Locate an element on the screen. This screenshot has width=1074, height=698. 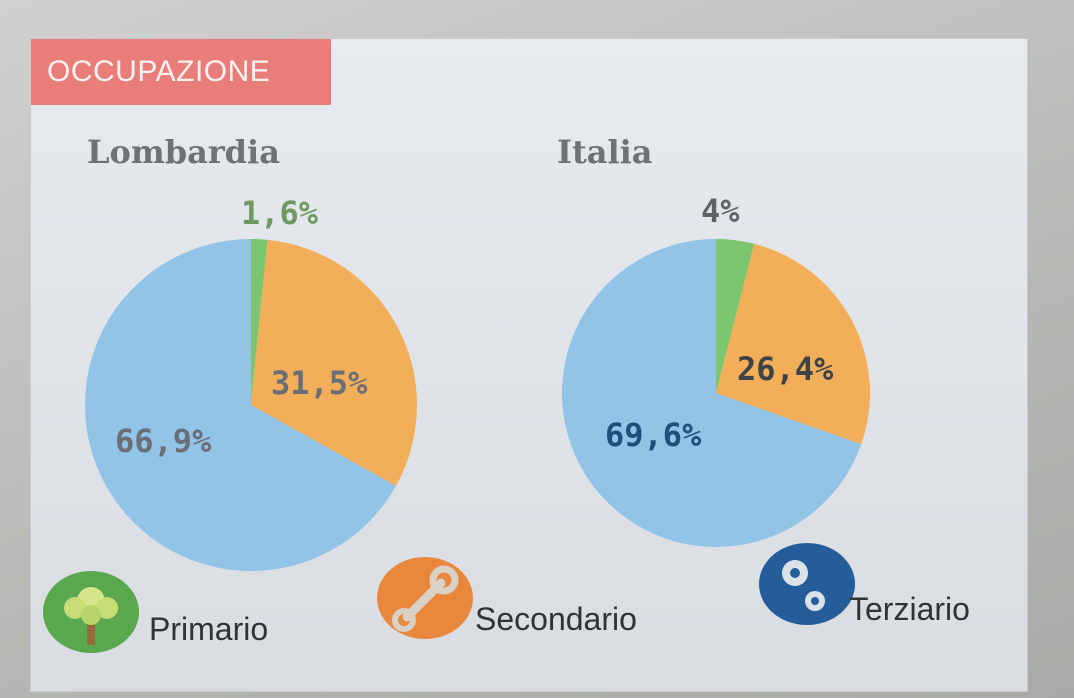
italia-terziario-label: 69,6% is located at coordinates (653, 435).